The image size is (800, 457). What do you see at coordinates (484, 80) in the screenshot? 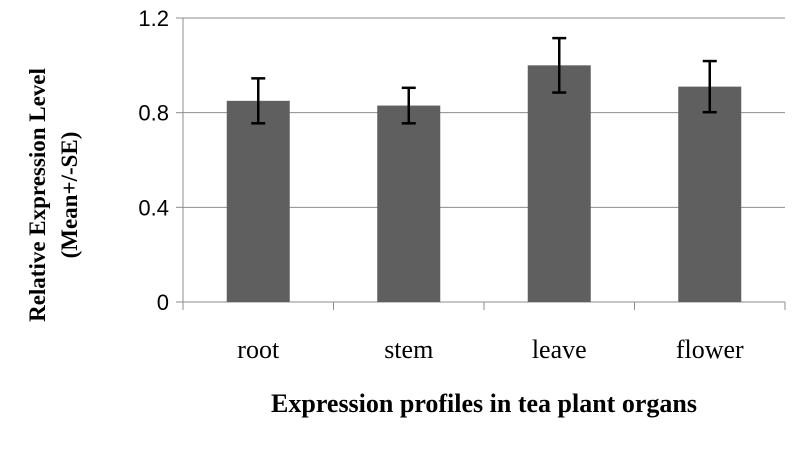
I see `error-bars` at bounding box center [484, 80].